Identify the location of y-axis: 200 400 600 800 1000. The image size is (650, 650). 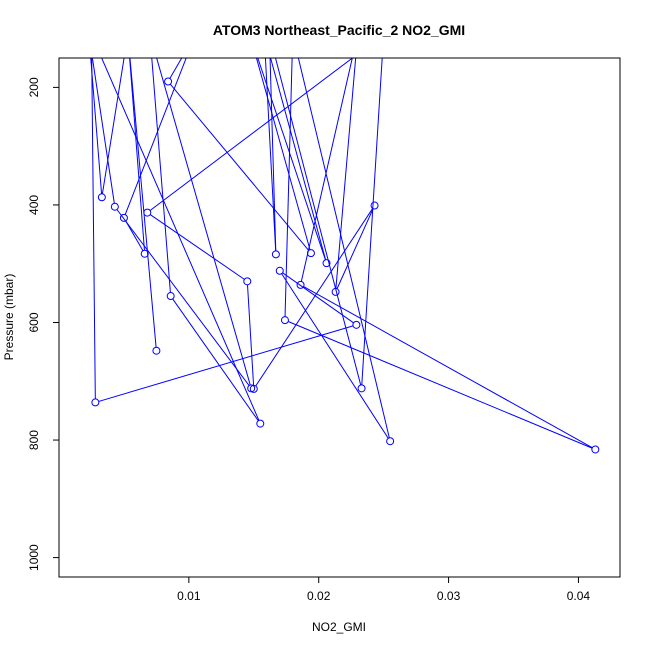
(43, 324).